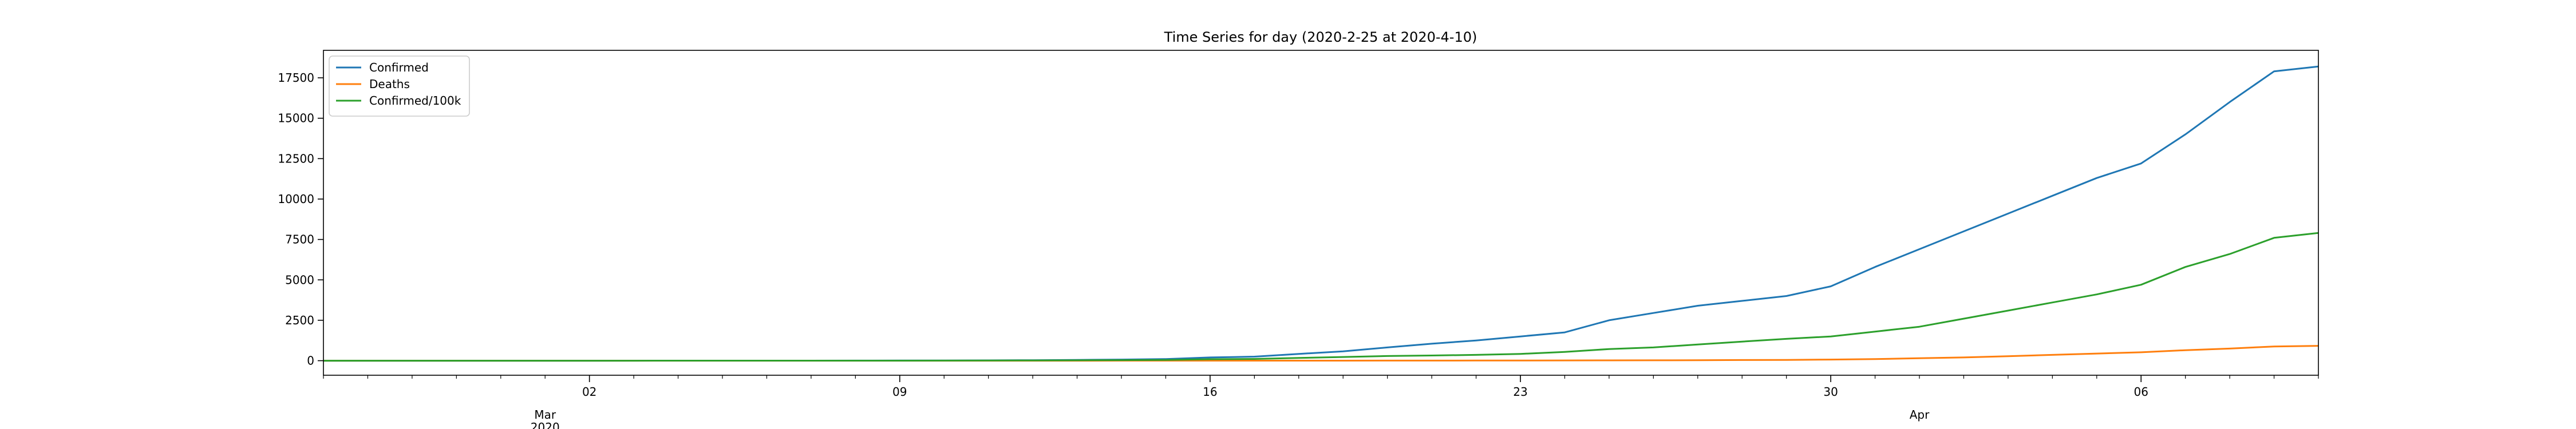 The width and height of the screenshot is (2576, 429). Describe the element at coordinates (415, 101) in the screenshot. I see `legend-label: Confirmed/100k` at that location.